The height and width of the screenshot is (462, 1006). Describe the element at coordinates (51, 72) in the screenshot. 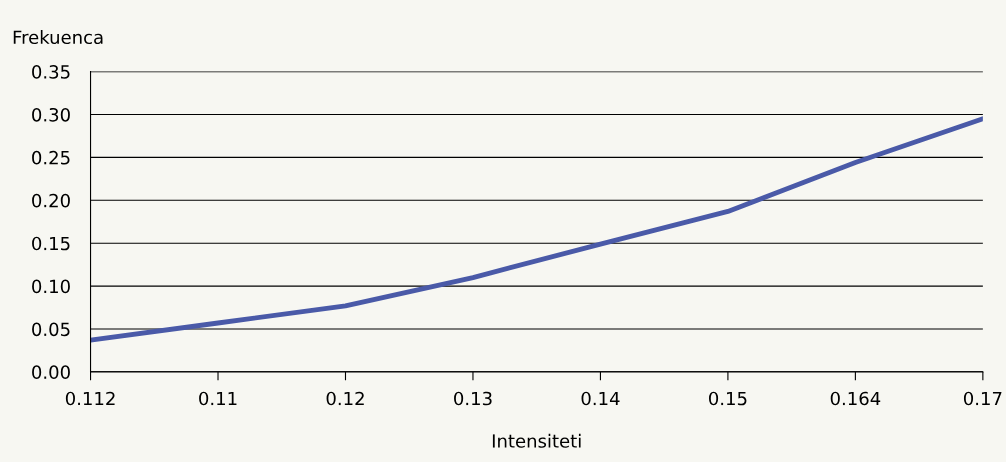

I see `y-tick-label: 0.35` at that location.